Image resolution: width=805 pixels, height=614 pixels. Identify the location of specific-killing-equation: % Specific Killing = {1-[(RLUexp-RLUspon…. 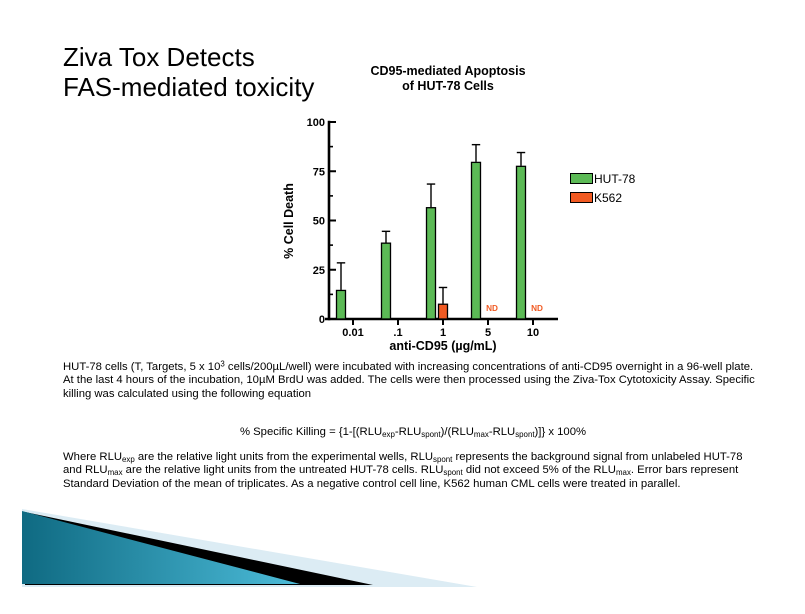
(413, 432).